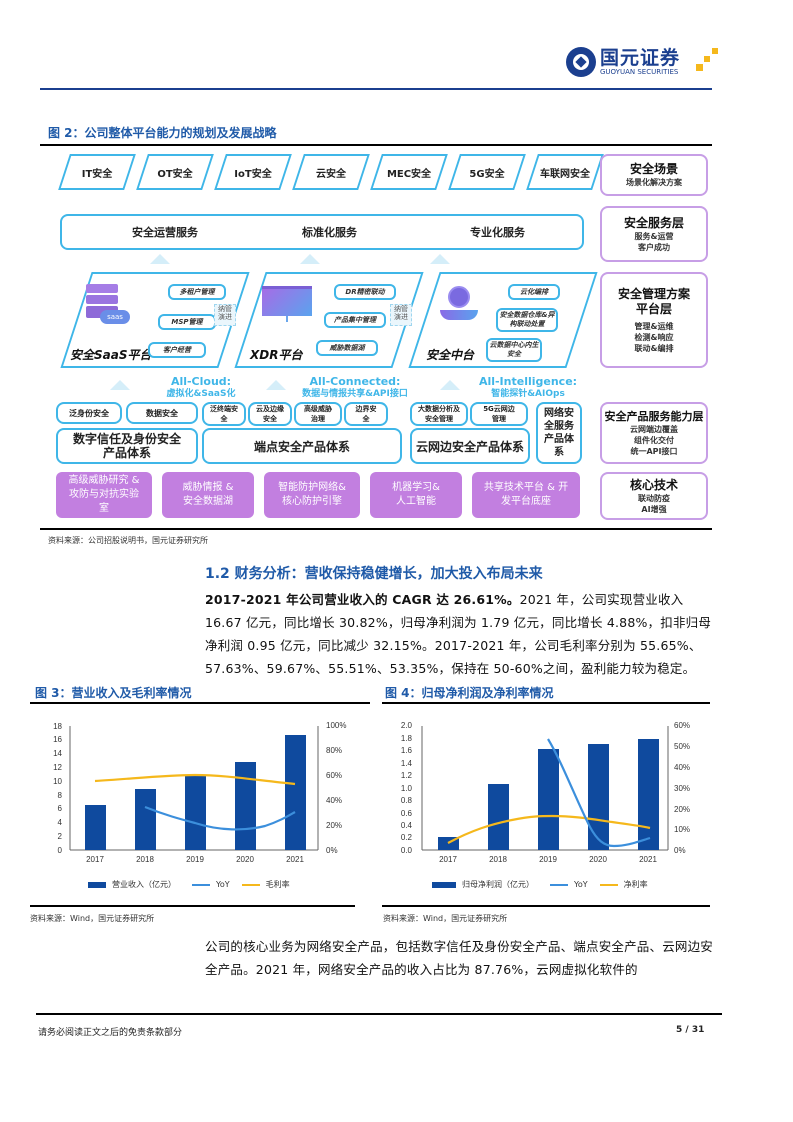 This screenshot has height=1122, width=793. Describe the element at coordinates (108, 304) in the screenshot. I see `saas-server-icon: saas` at that location.